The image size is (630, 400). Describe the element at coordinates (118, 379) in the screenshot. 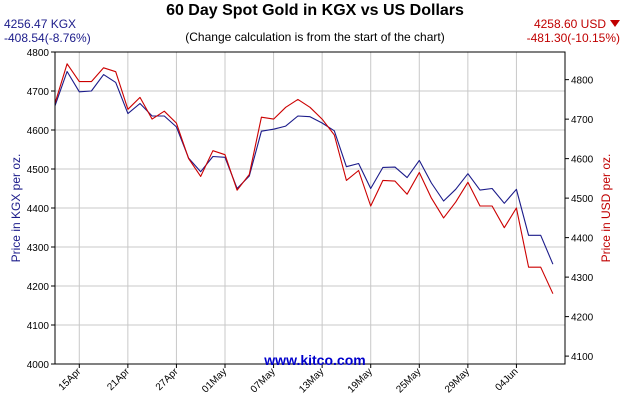

I see `x-tick-label: 21Apr` at that location.